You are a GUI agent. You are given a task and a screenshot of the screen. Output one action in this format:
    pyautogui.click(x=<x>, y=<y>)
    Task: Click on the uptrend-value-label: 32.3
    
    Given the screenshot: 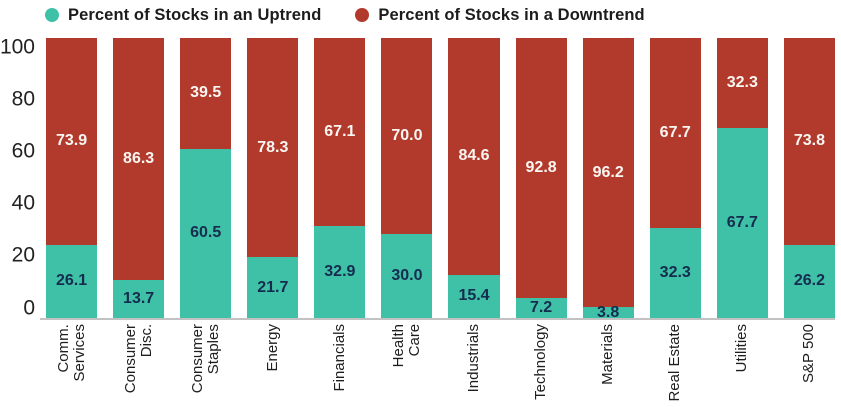 What is the action you would take?
    pyautogui.click(x=675, y=272)
    